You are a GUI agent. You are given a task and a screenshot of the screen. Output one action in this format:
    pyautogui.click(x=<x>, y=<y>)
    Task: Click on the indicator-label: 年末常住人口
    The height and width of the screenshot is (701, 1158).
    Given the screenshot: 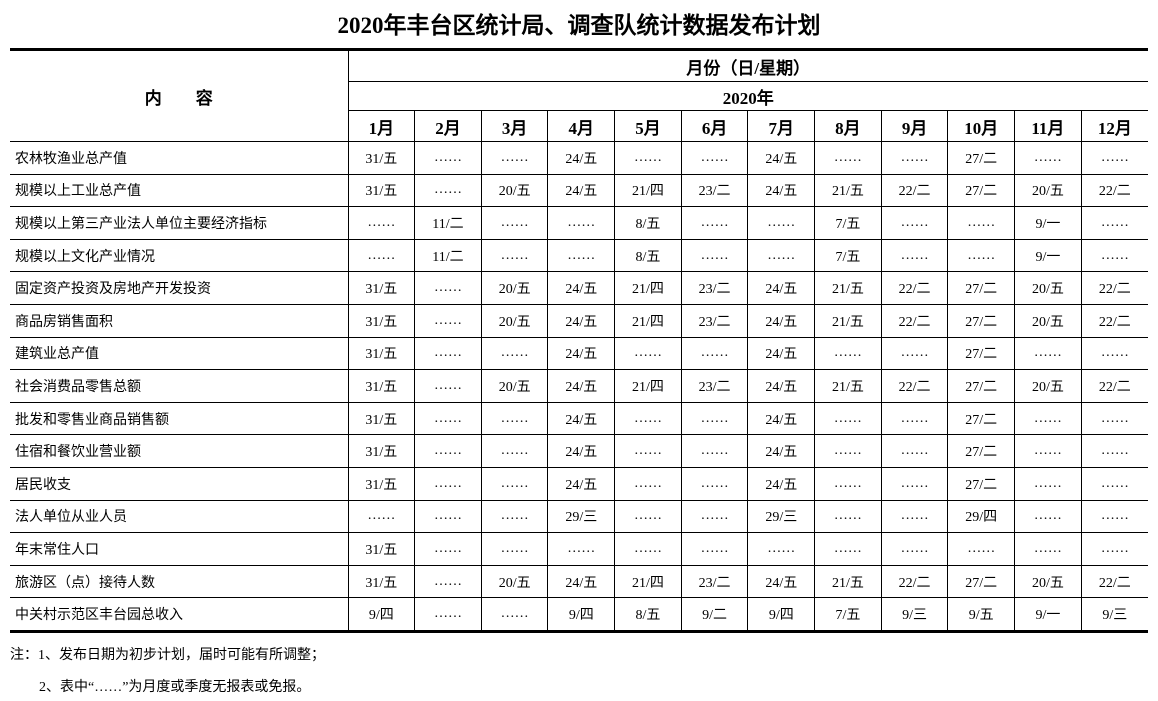 What is the action you would take?
    pyautogui.click(x=179, y=549)
    